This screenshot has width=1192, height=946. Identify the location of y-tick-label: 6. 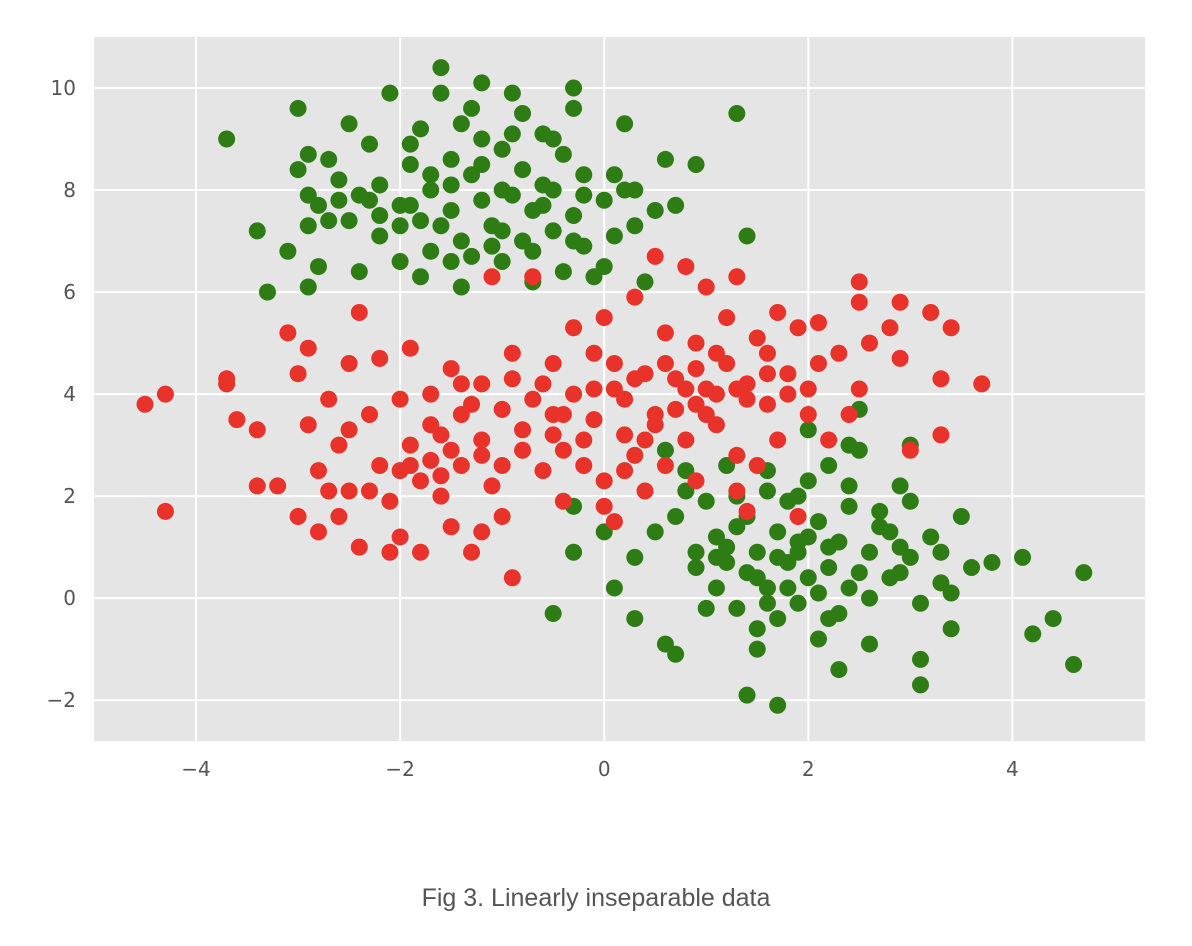
(69, 292).